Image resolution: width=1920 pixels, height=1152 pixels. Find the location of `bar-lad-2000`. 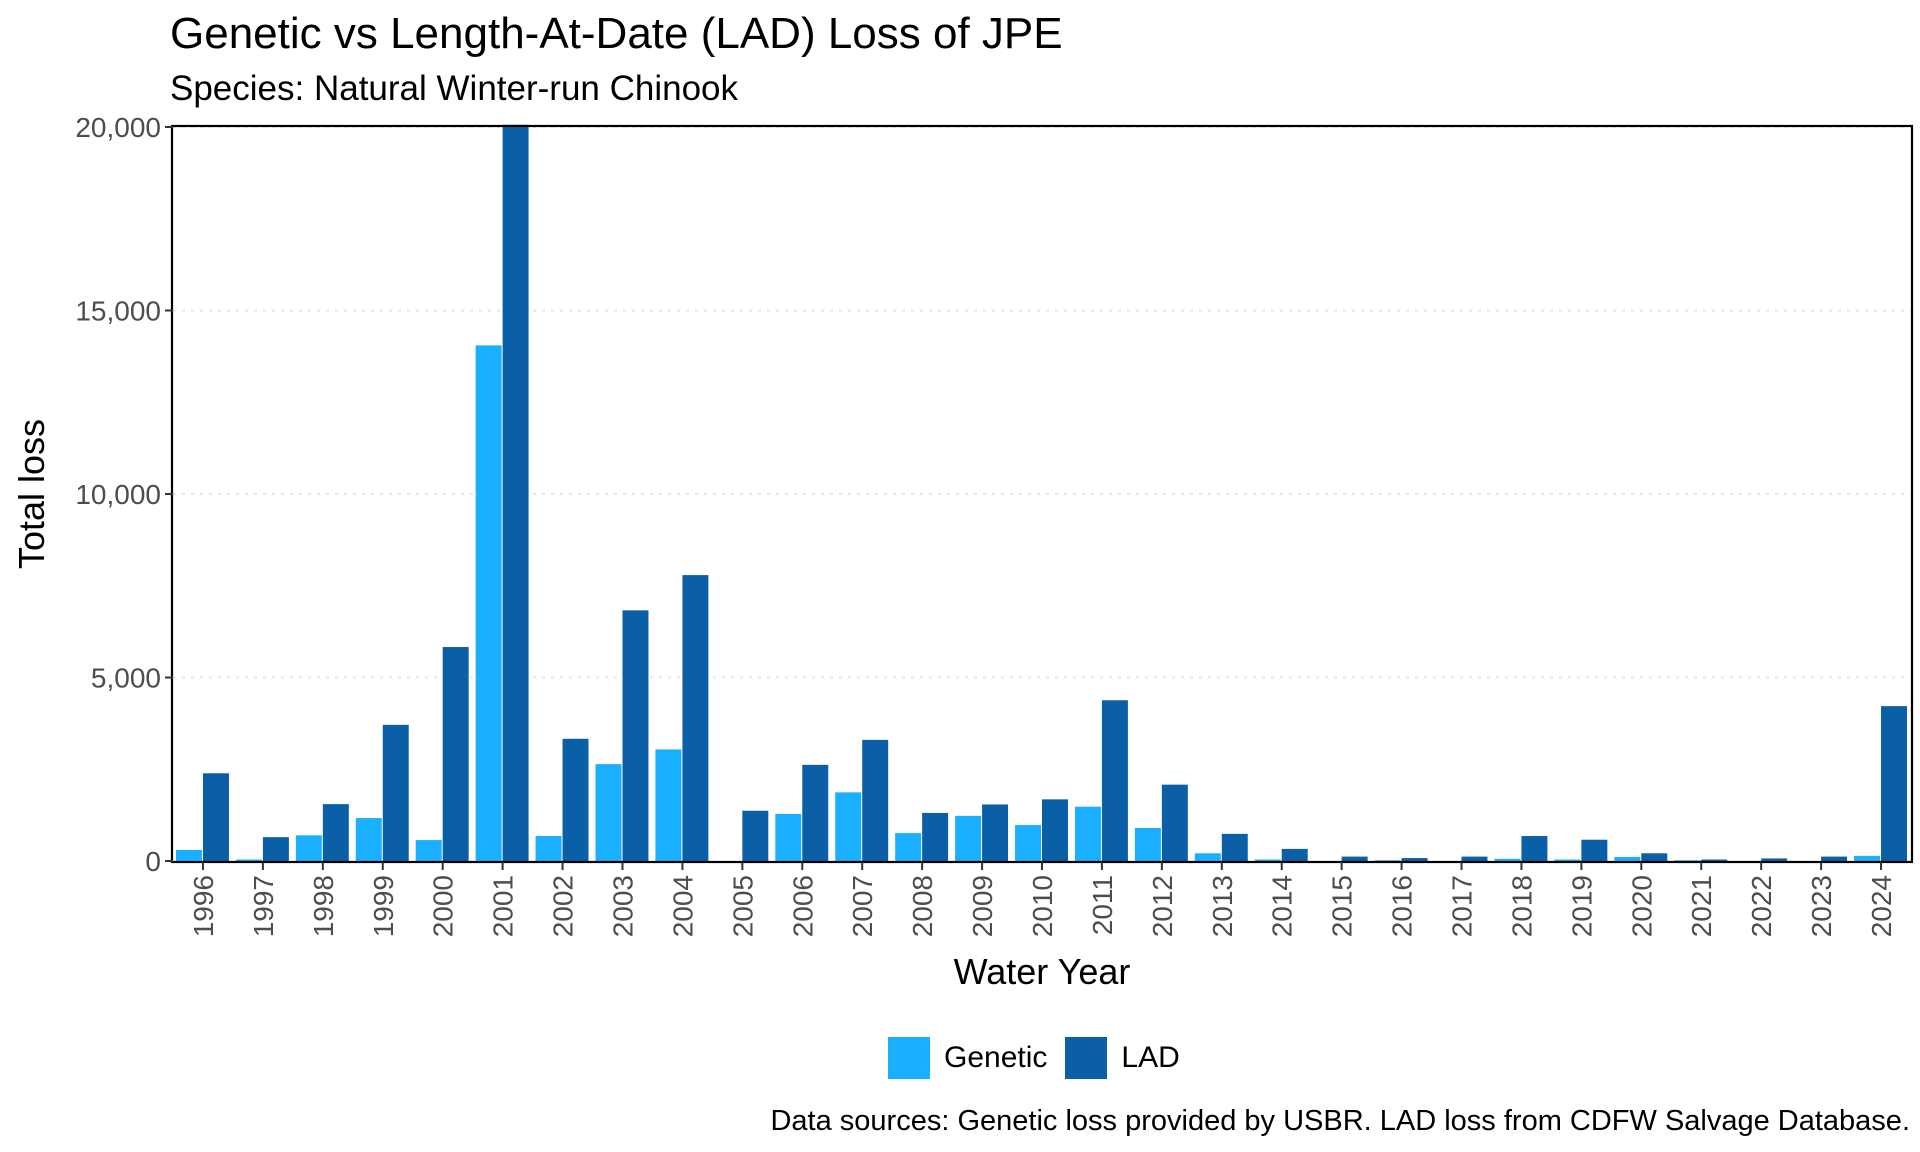

bar-lad-2000 is located at coordinates (455, 754).